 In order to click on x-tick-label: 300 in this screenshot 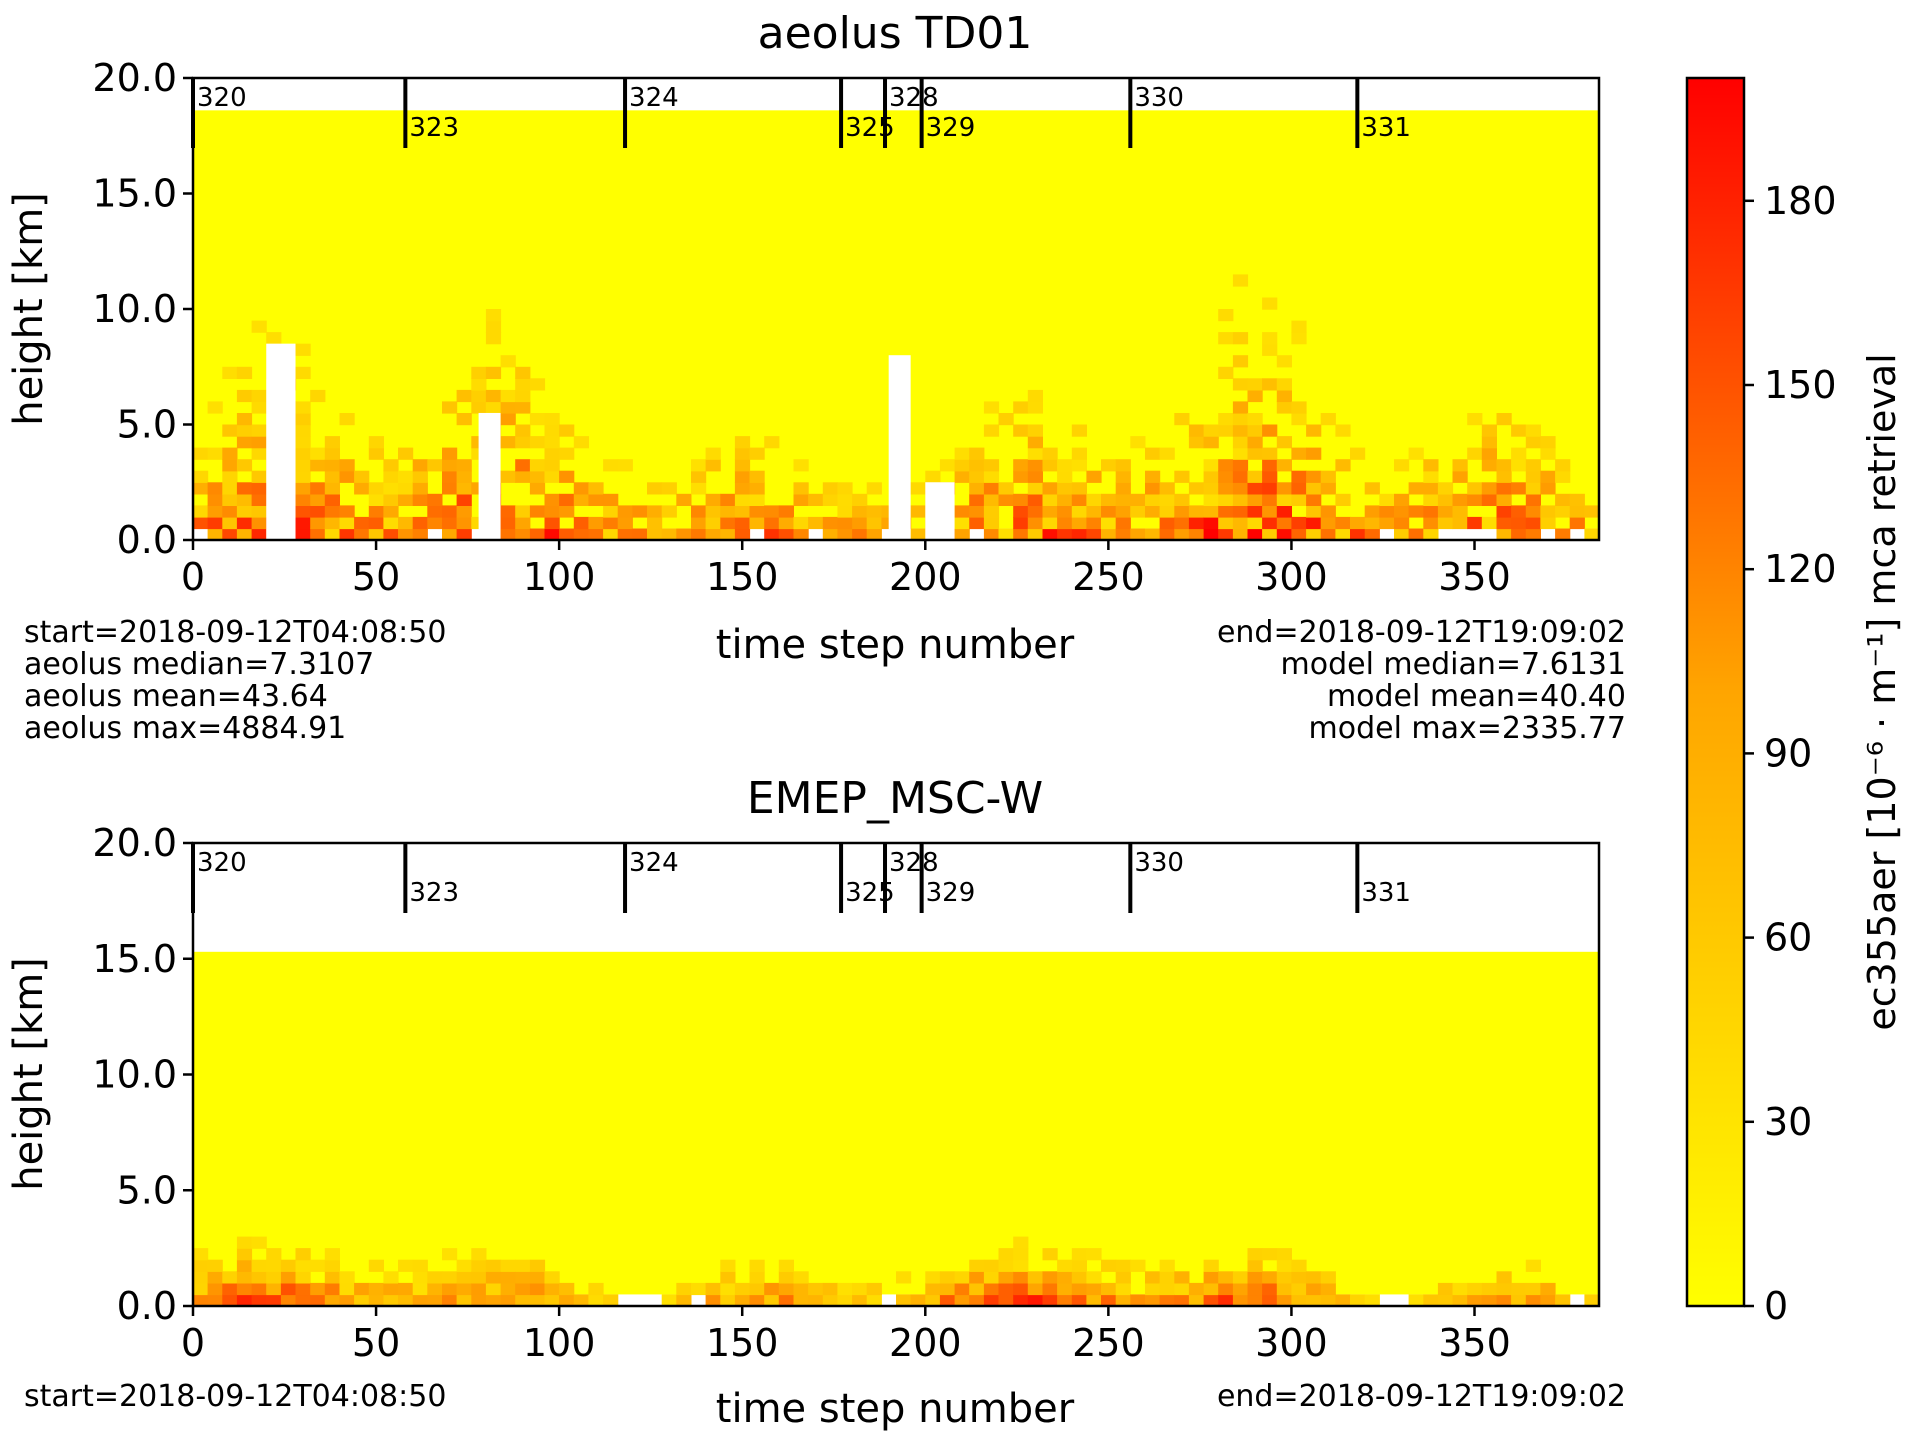, I will do `click(1291, 1343)`.